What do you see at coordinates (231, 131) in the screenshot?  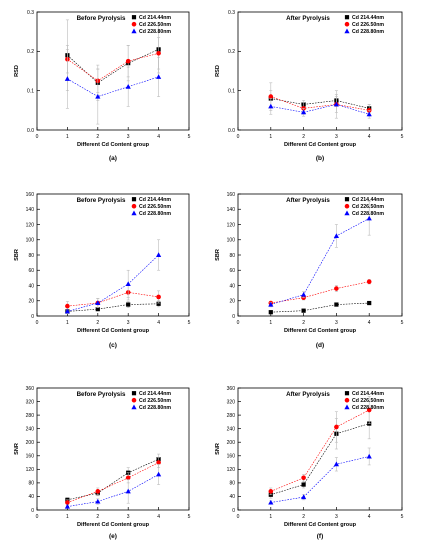 I see `y-tick-label: 0.0` at bounding box center [231, 131].